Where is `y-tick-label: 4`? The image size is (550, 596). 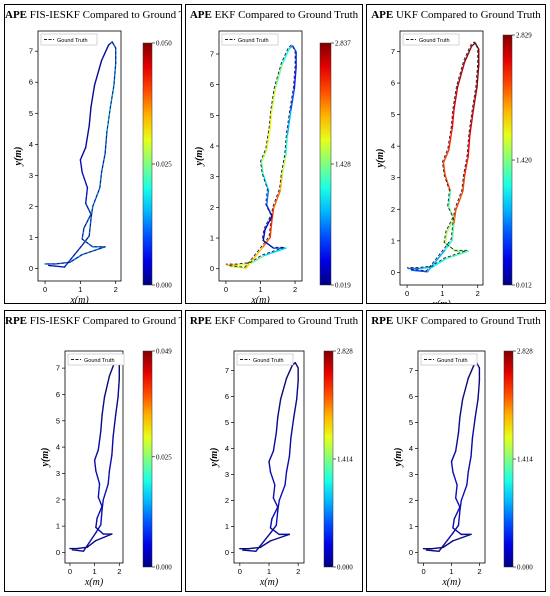 y-tick-label: 4 is located at coordinates (393, 146).